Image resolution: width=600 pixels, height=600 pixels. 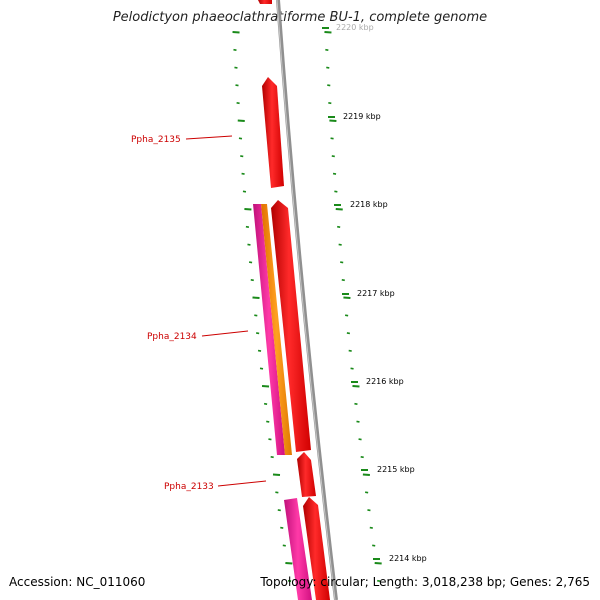 What do you see at coordinates (156, 140) in the screenshot?
I see `gene-label-ppha-2135: Ppha_2135` at bounding box center [156, 140].